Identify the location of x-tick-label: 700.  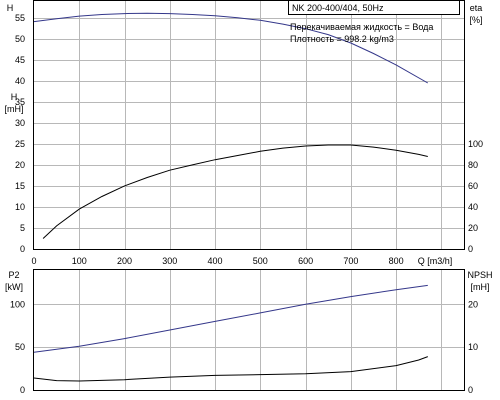
(350, 261).